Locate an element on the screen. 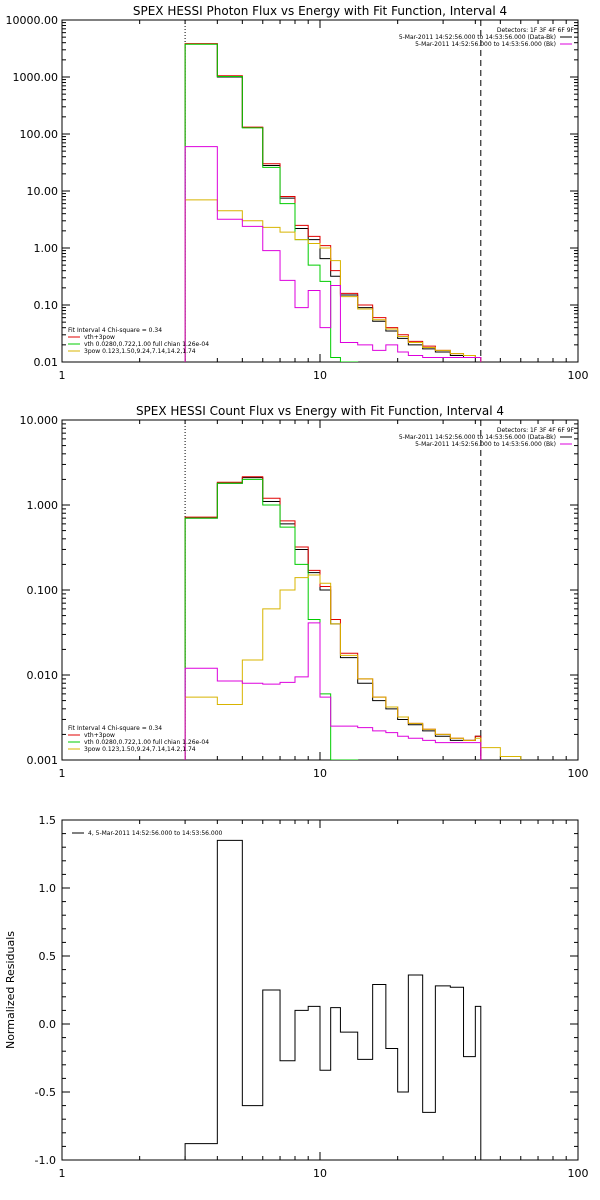 This screenshot has width=600, height=1200. y-tick-label: 10.00 is located at coordinates (43, 191).